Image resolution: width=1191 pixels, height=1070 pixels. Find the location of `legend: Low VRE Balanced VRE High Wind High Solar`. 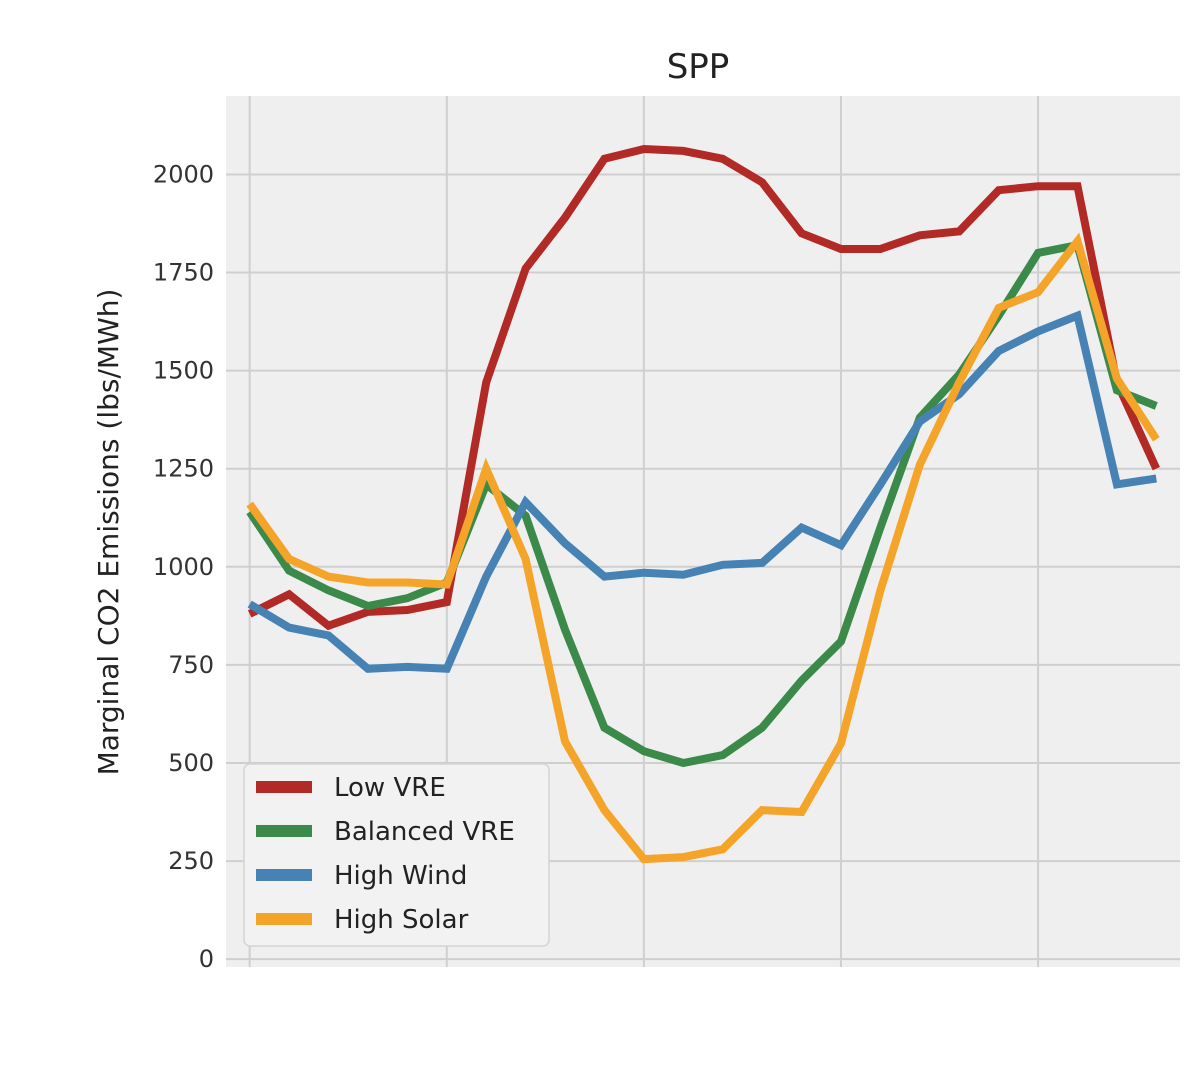

legend: Low VRE Balanced VRE High Wind High Solar is located at coordinates (396, 855).